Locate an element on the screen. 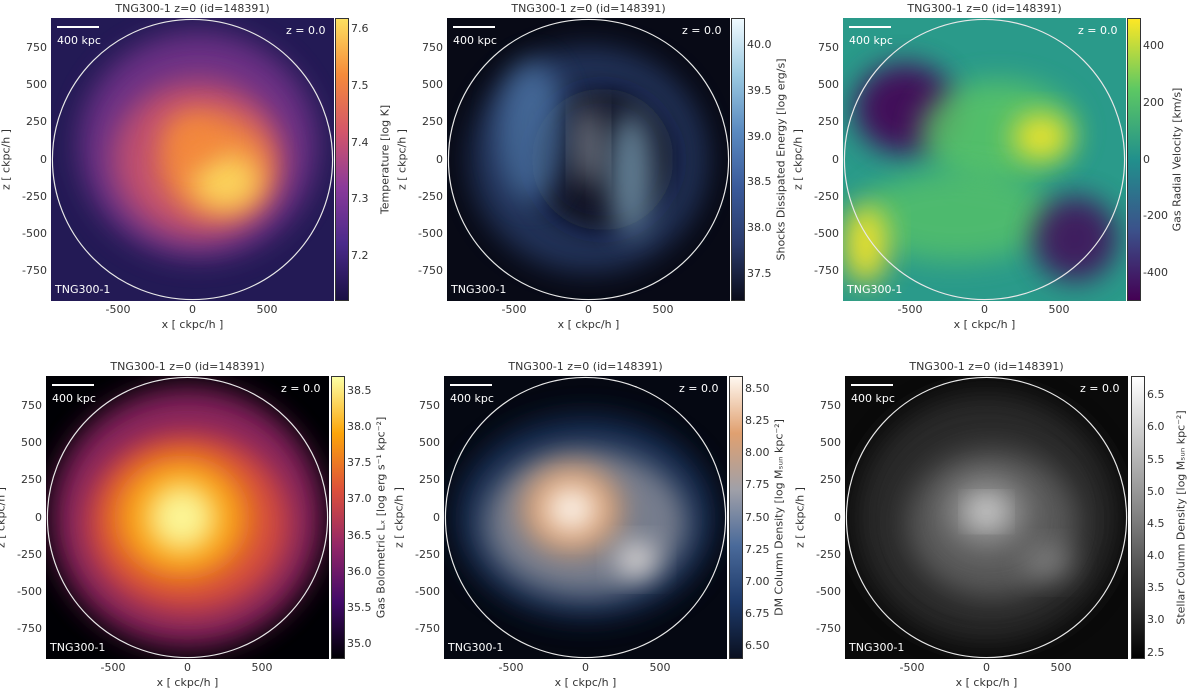 The height and width of the screenshot is (692, 1192). colorbar-tick-label: 36.0 is located at coordinates (359, 571).